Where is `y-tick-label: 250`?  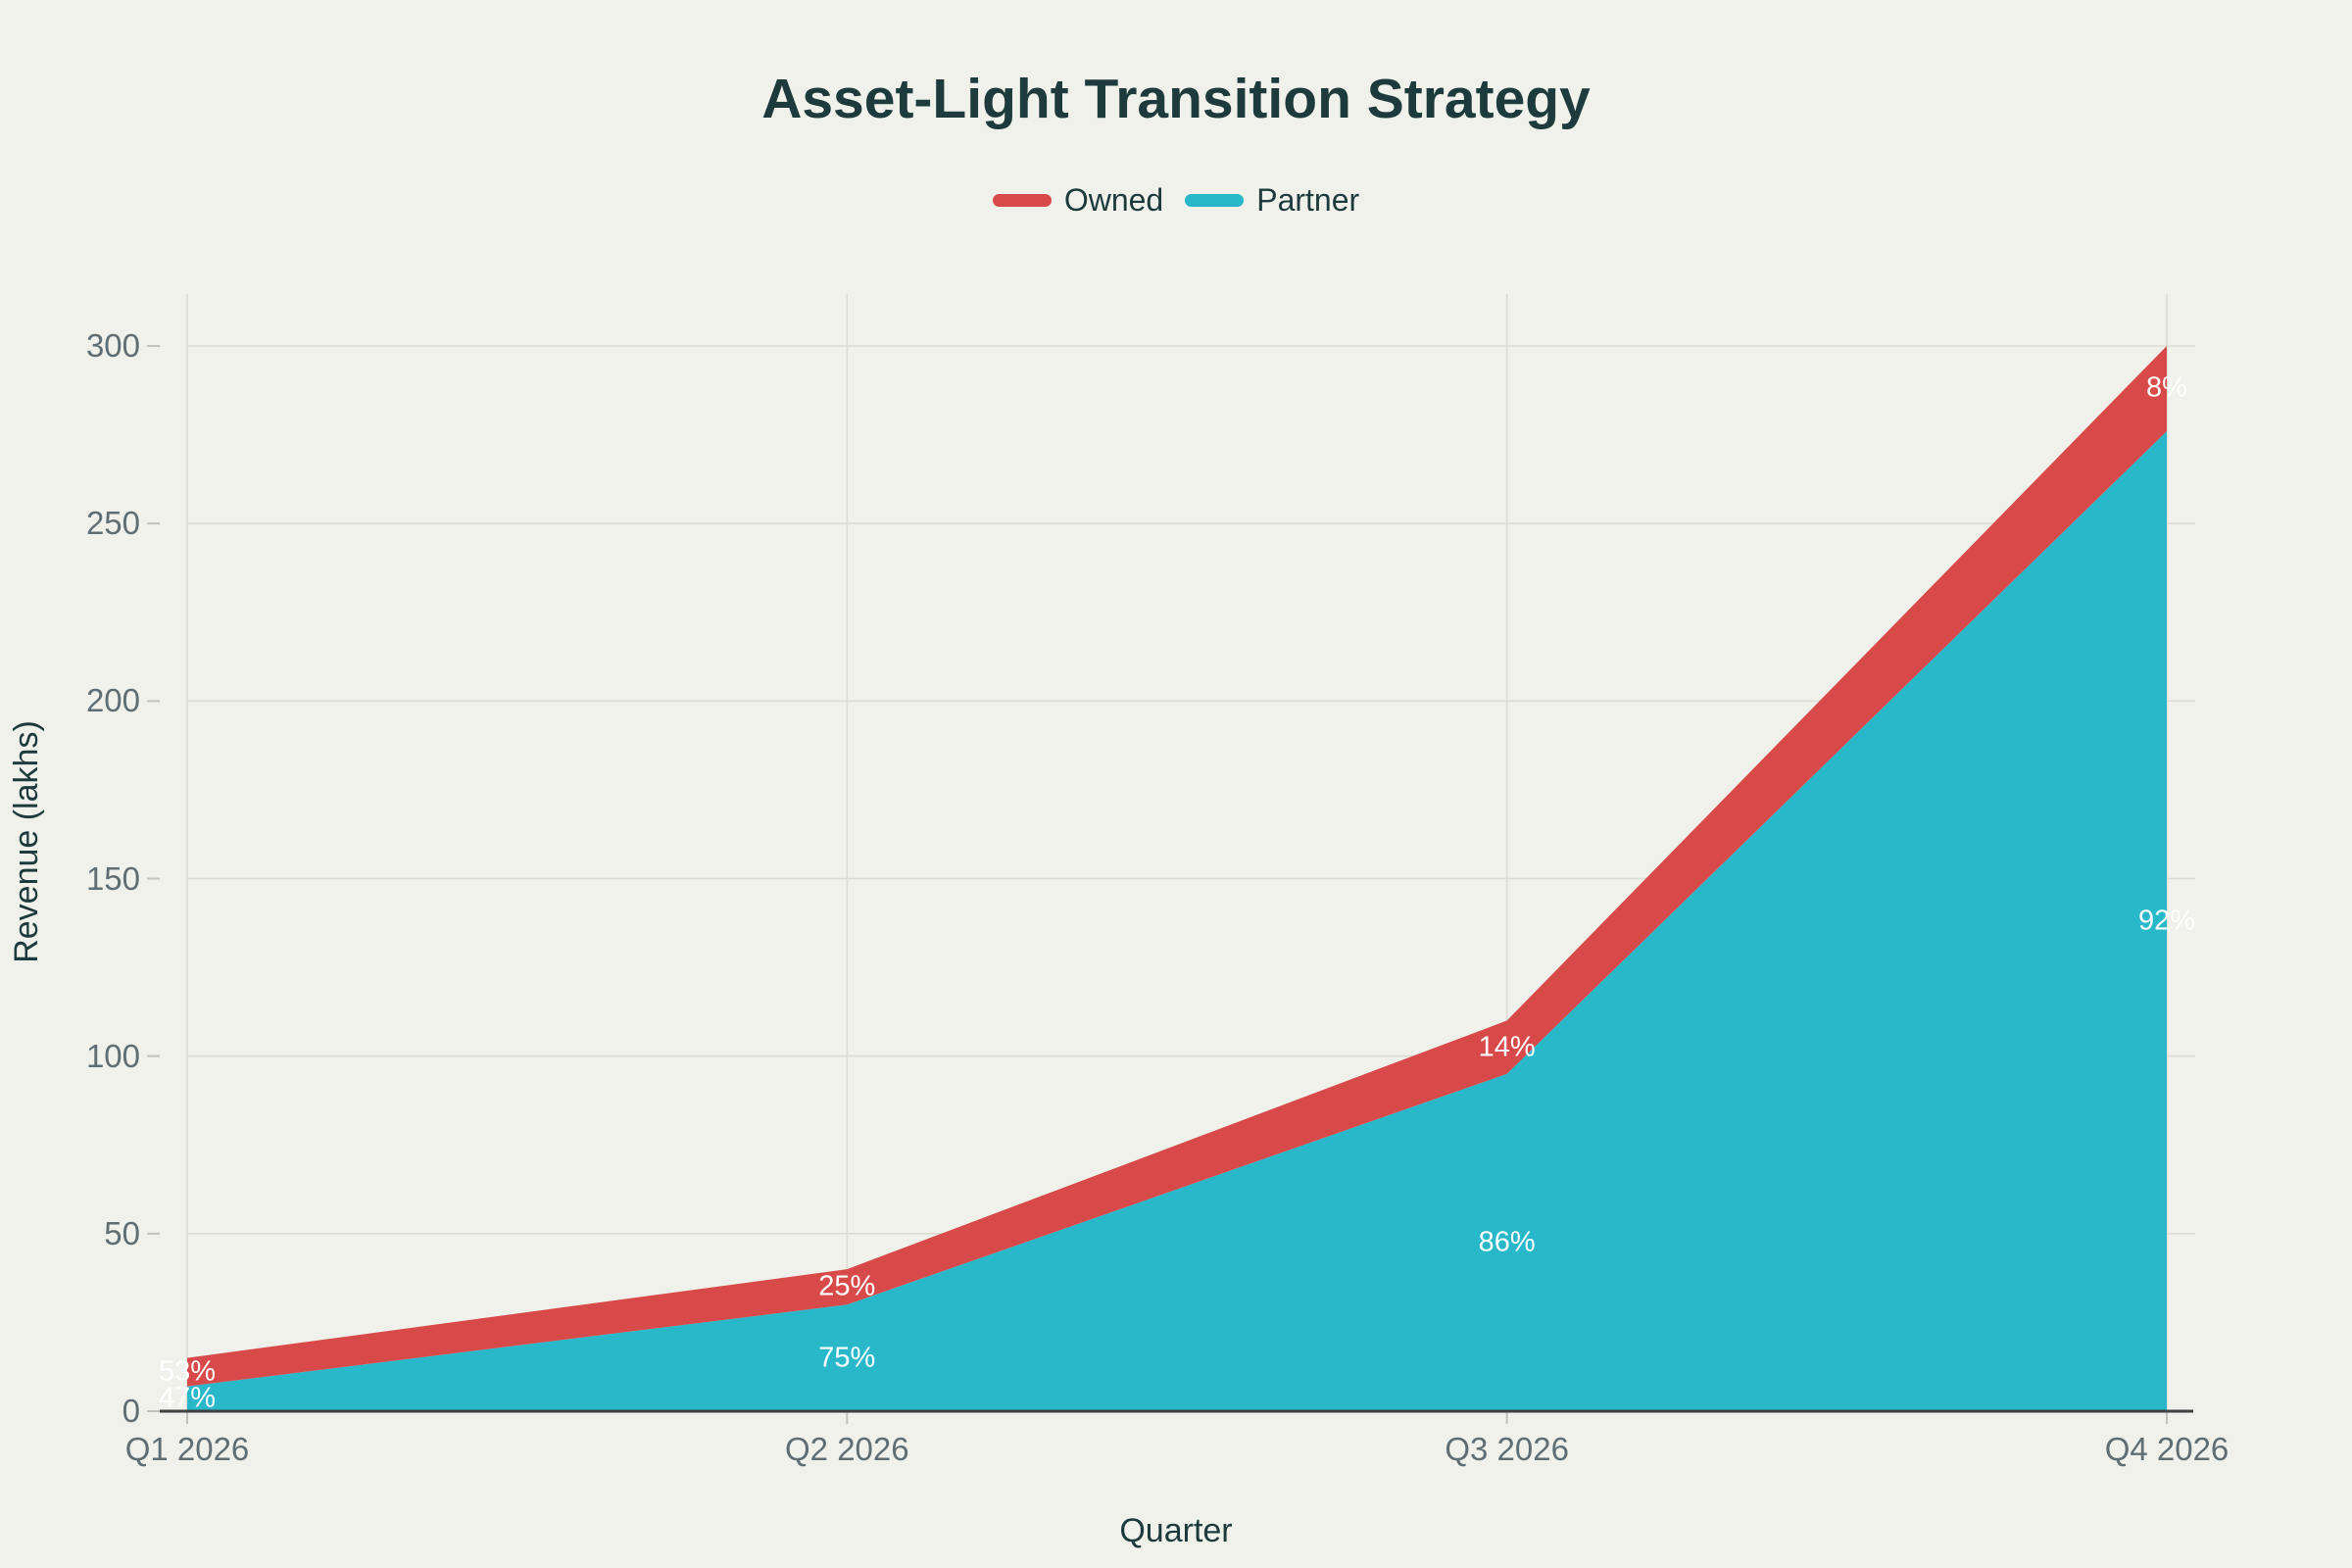
y-tick-label: 250 is located at coordinates (112, 523).